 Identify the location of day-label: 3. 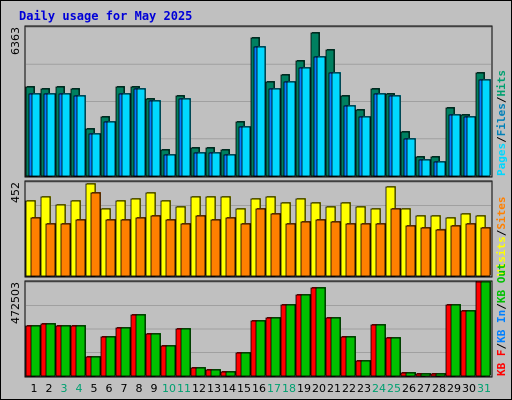
(64, 388).